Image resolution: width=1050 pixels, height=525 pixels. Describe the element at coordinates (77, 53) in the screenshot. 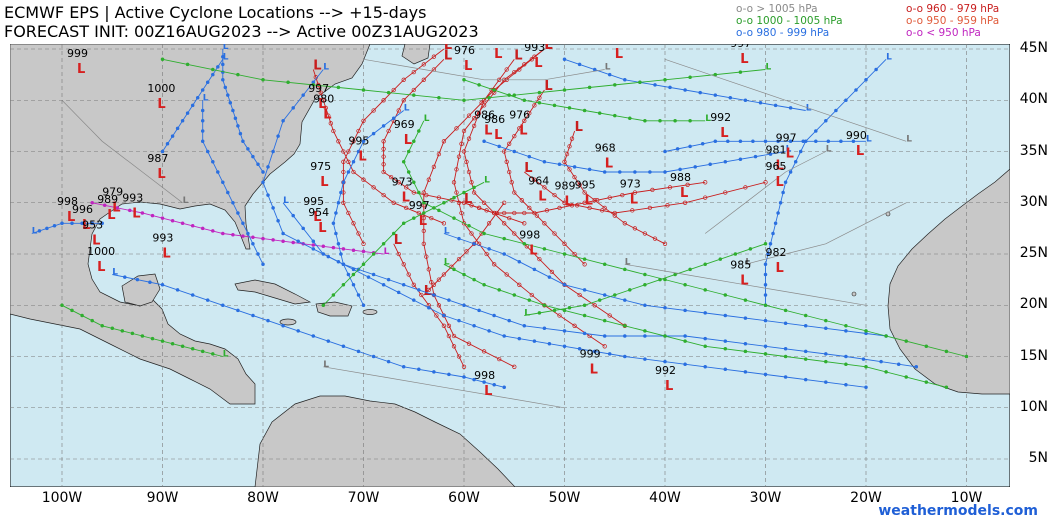

I see `pressure-label: 999` at that location.